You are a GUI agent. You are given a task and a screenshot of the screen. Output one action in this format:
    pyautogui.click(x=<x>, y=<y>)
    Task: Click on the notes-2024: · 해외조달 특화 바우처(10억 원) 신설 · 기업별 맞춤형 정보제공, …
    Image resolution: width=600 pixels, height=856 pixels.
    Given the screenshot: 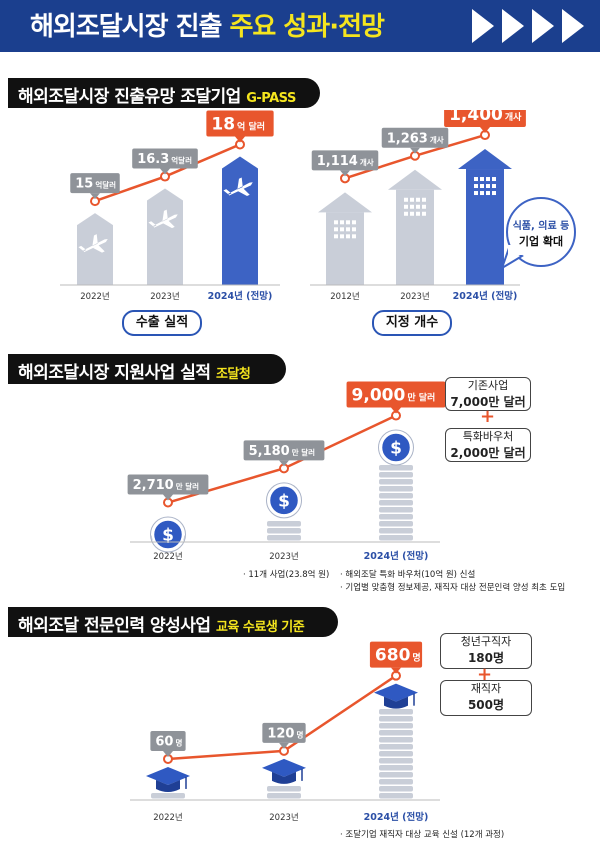 What is the action you would take?
    pyautogui.click(x=452, y=582)
    